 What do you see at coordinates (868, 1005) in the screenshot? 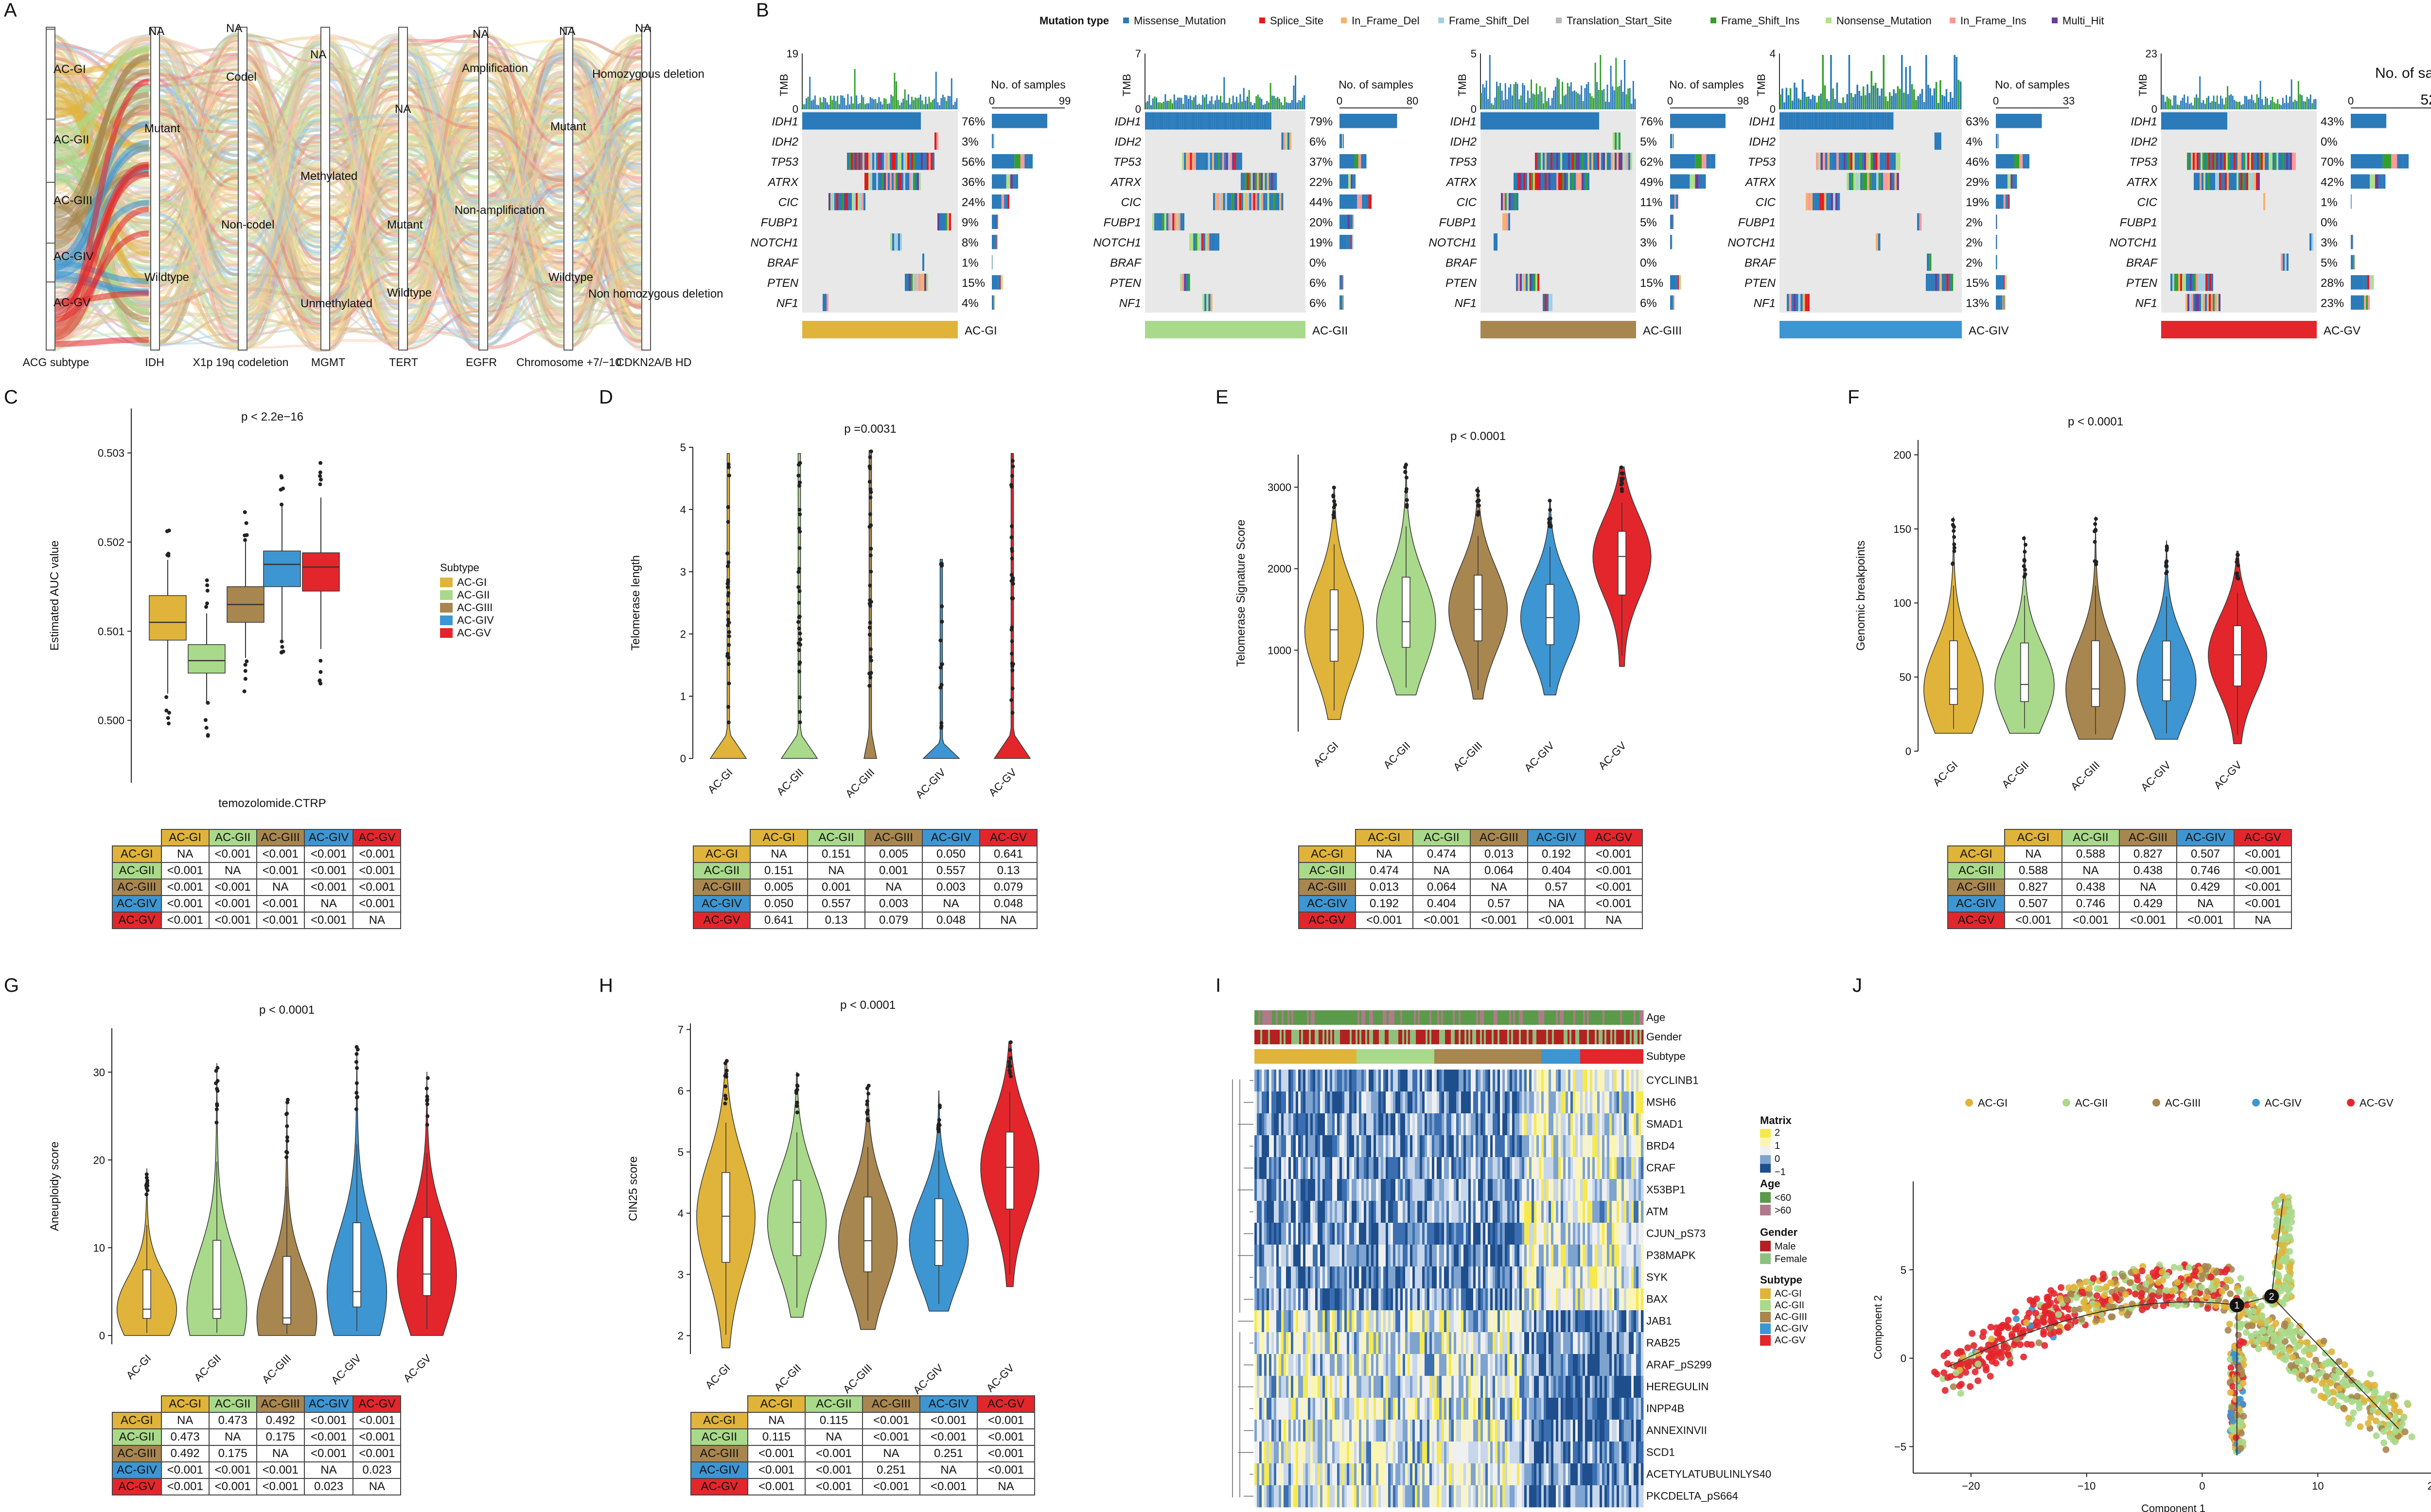
I see `p-value-title: p < 0.0001` at bounding box center [868, 1005].